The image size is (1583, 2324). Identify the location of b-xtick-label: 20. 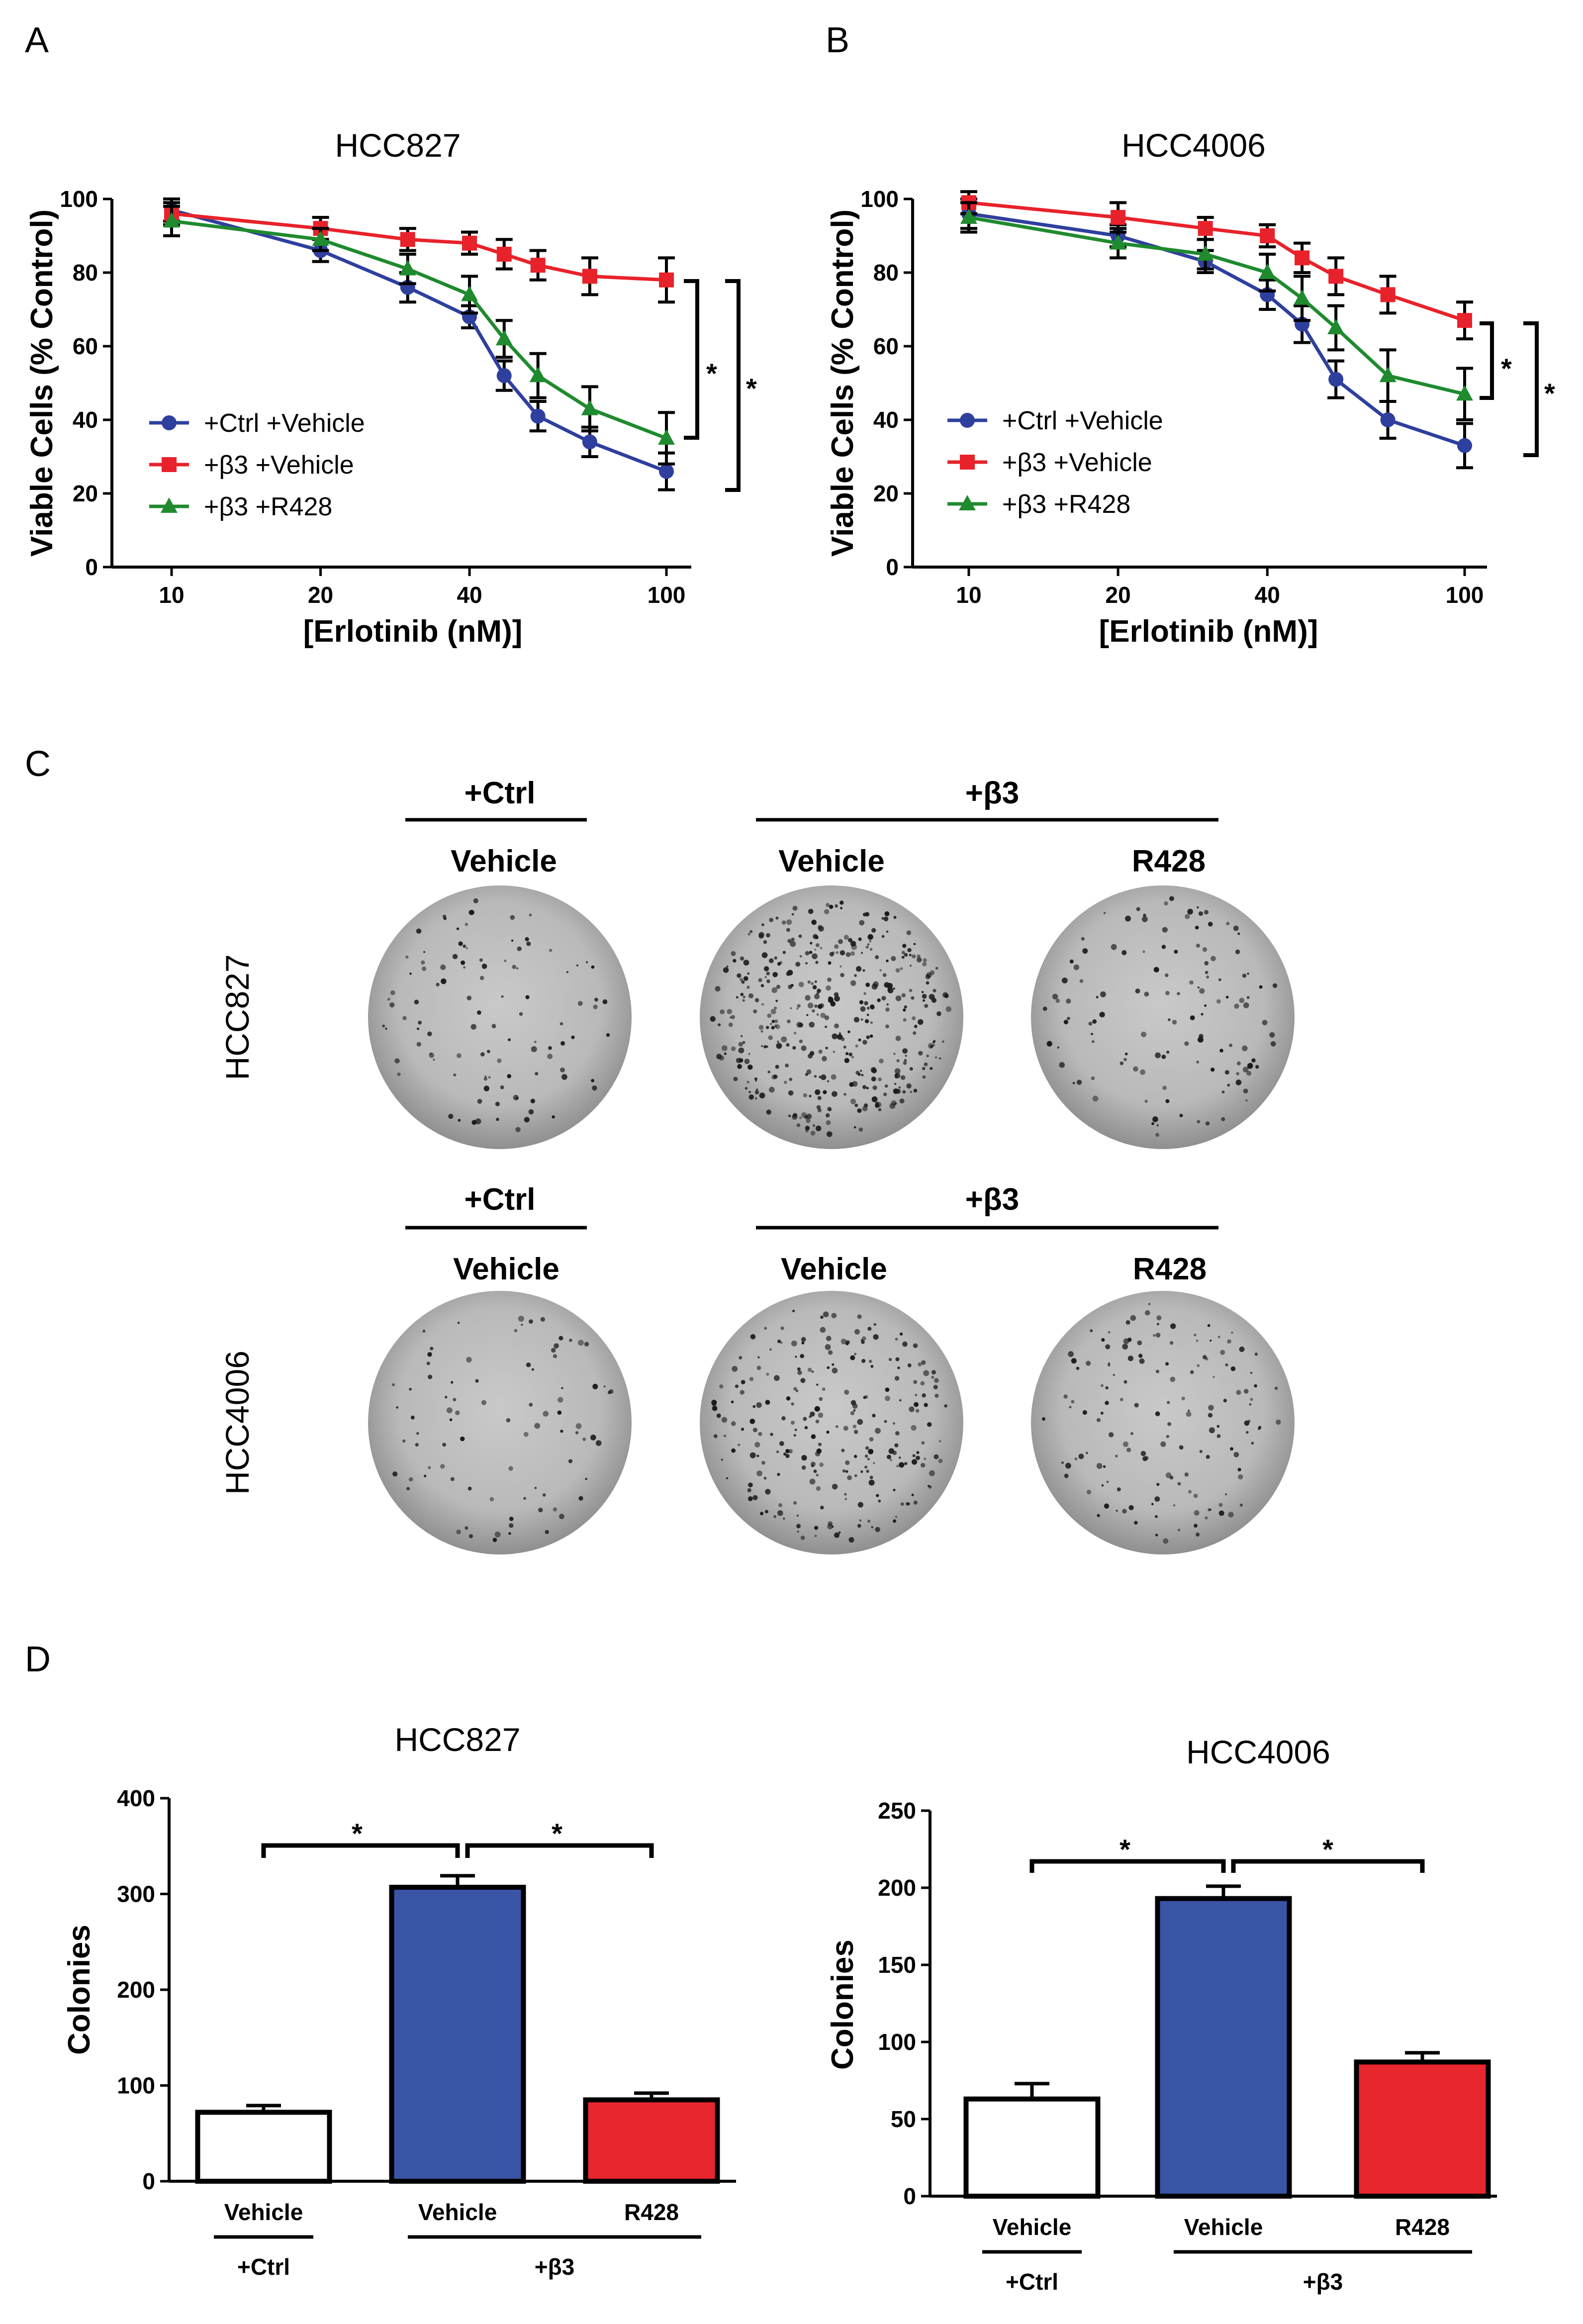
(1118, 595).